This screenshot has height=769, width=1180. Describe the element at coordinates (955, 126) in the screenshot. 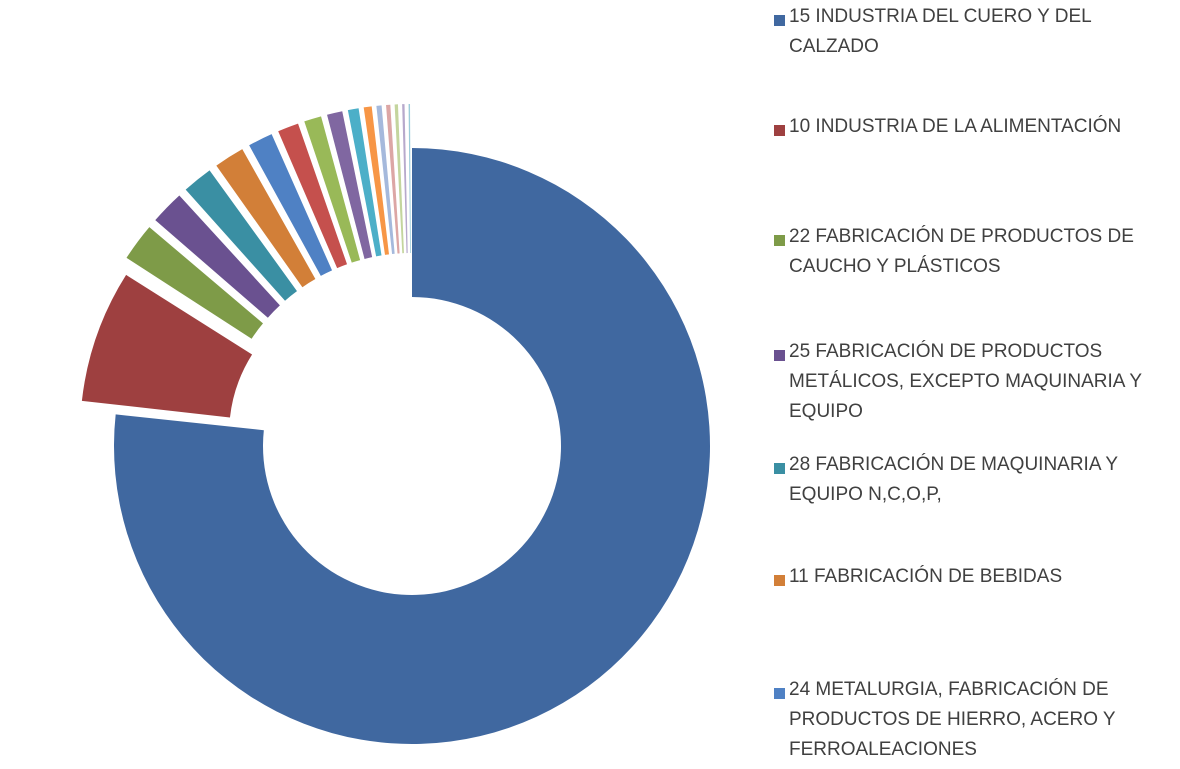

I see `legend-label: 10 INDUSTRIA DE LA ALIMENTACIÓN` at that location.